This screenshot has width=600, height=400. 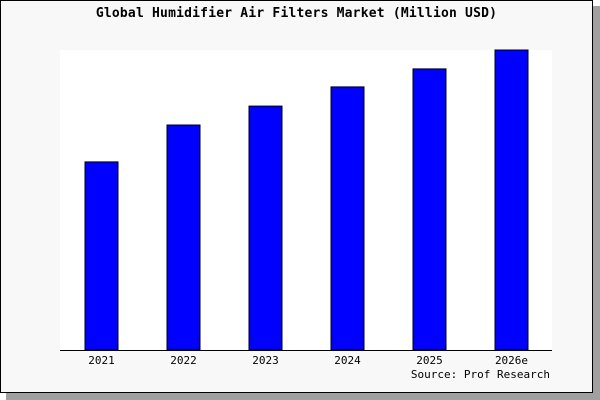 I want to click on source-note: Source: Prof Research, so click(x=480, y=374).